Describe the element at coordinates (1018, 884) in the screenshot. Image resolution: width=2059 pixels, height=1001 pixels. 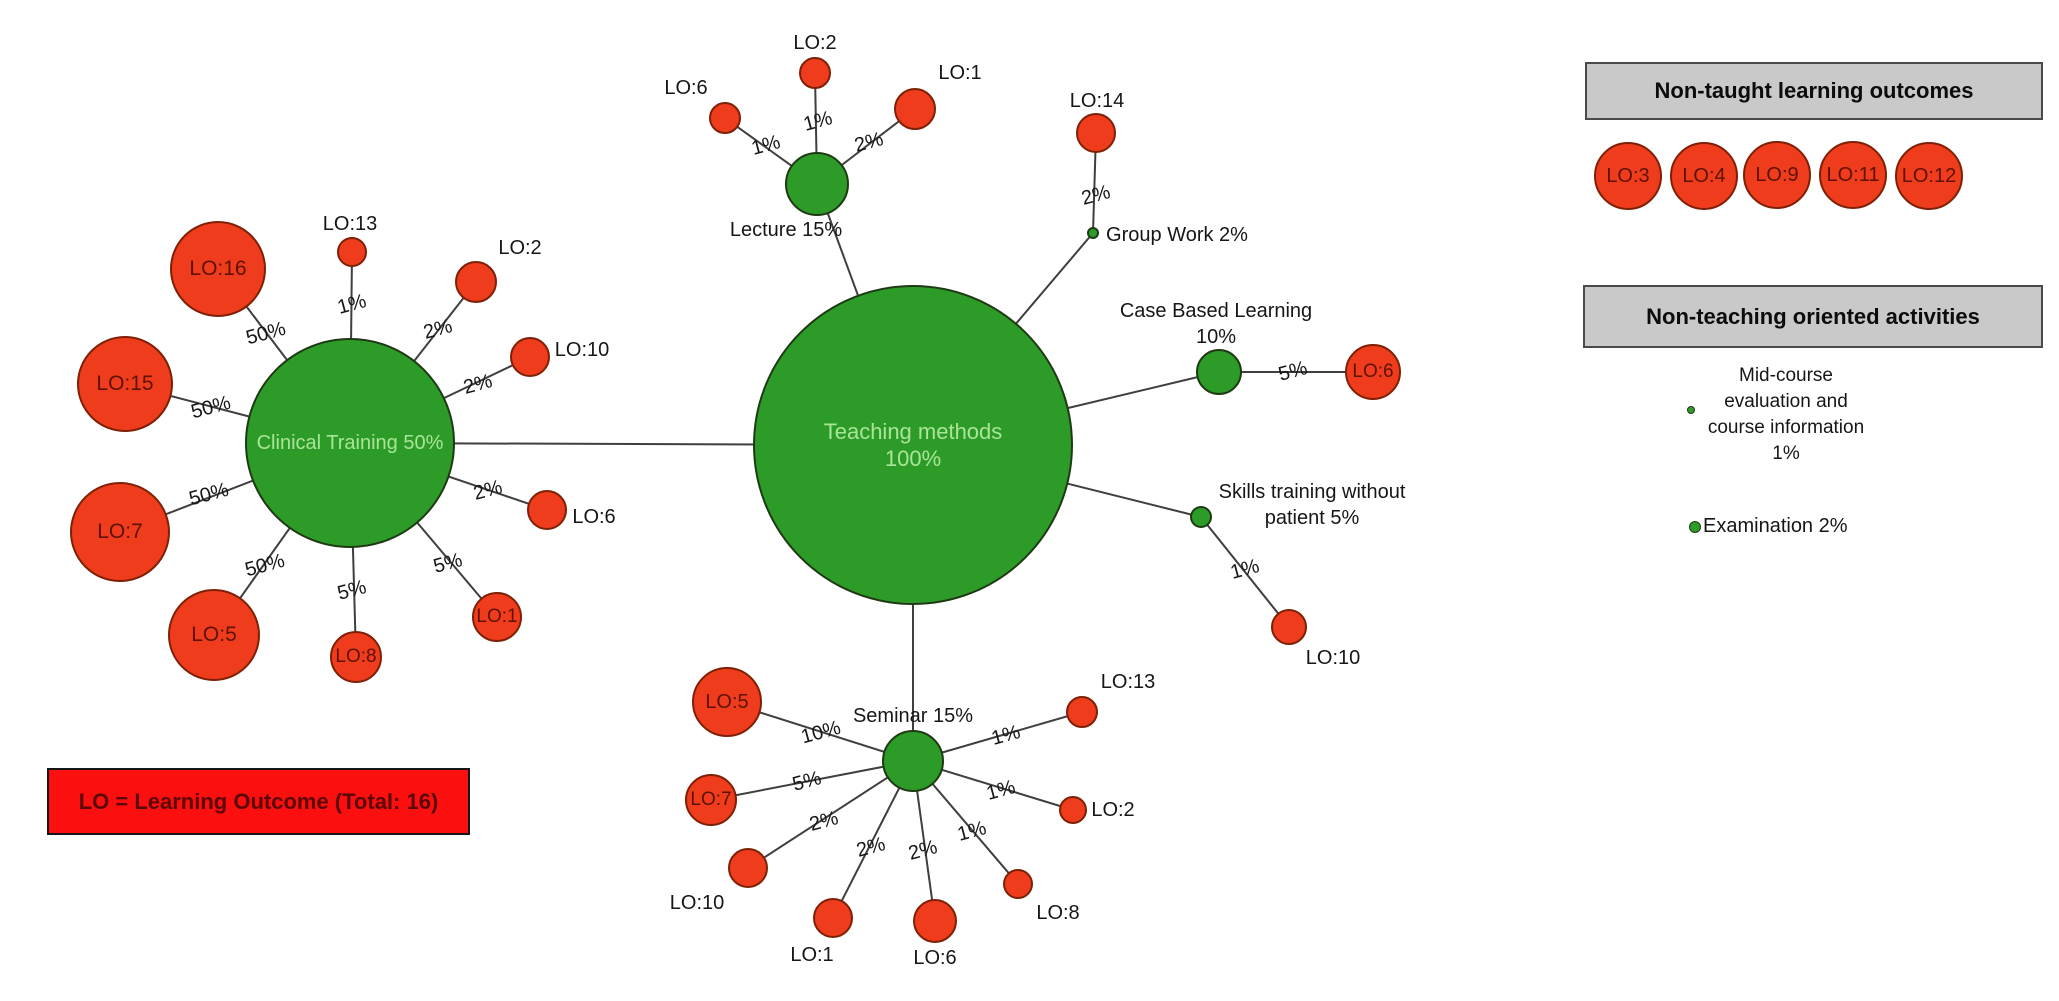
I see `node-lo8_sem` at that location.